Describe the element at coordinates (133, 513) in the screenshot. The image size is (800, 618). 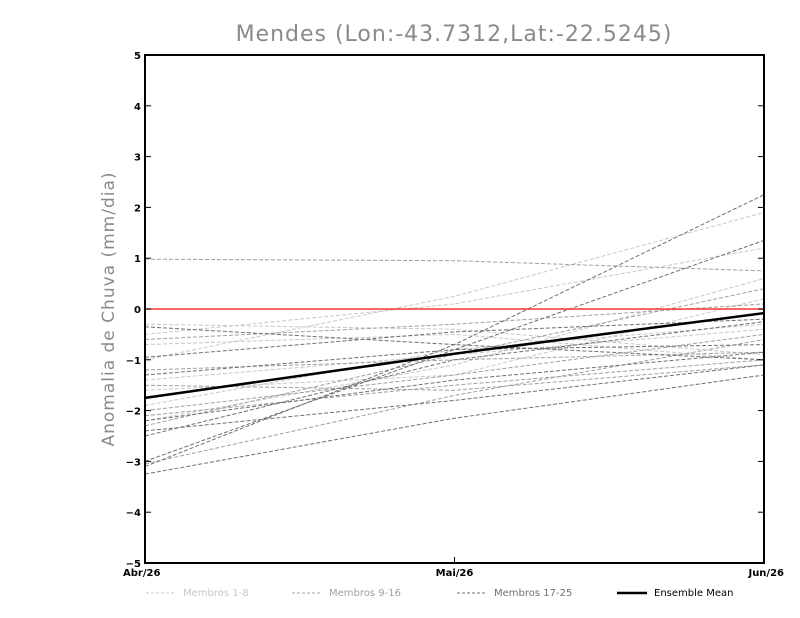
I see `y-tick-label: −4` at that location.